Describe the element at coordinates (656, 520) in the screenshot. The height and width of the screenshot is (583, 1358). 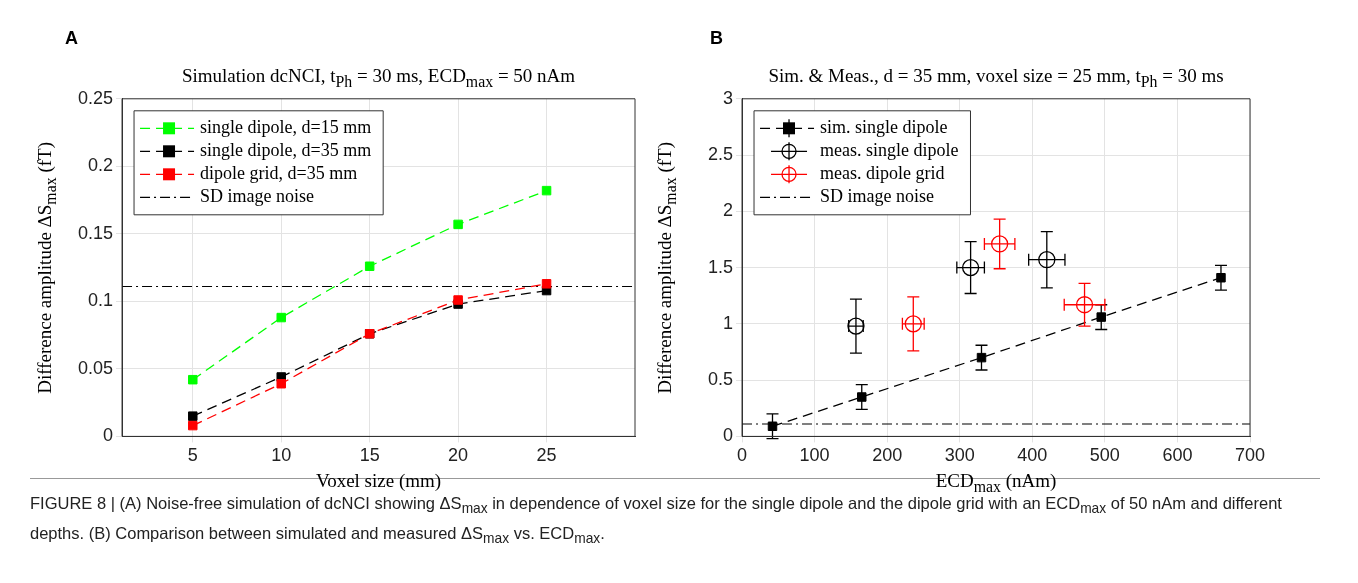
I see `text: FIGURE 8 | (A) Noise-free simulation of dcNCI showing ΔS$_{max}$ in dependence of voxel size for the single dipole and the dipole grid with an ECD$_{max}$ of 50 nAm and different depths. (B) Comparison between simulated and measured ΔS$_{max}$ vs. ECD$_{max}$.` at that location.